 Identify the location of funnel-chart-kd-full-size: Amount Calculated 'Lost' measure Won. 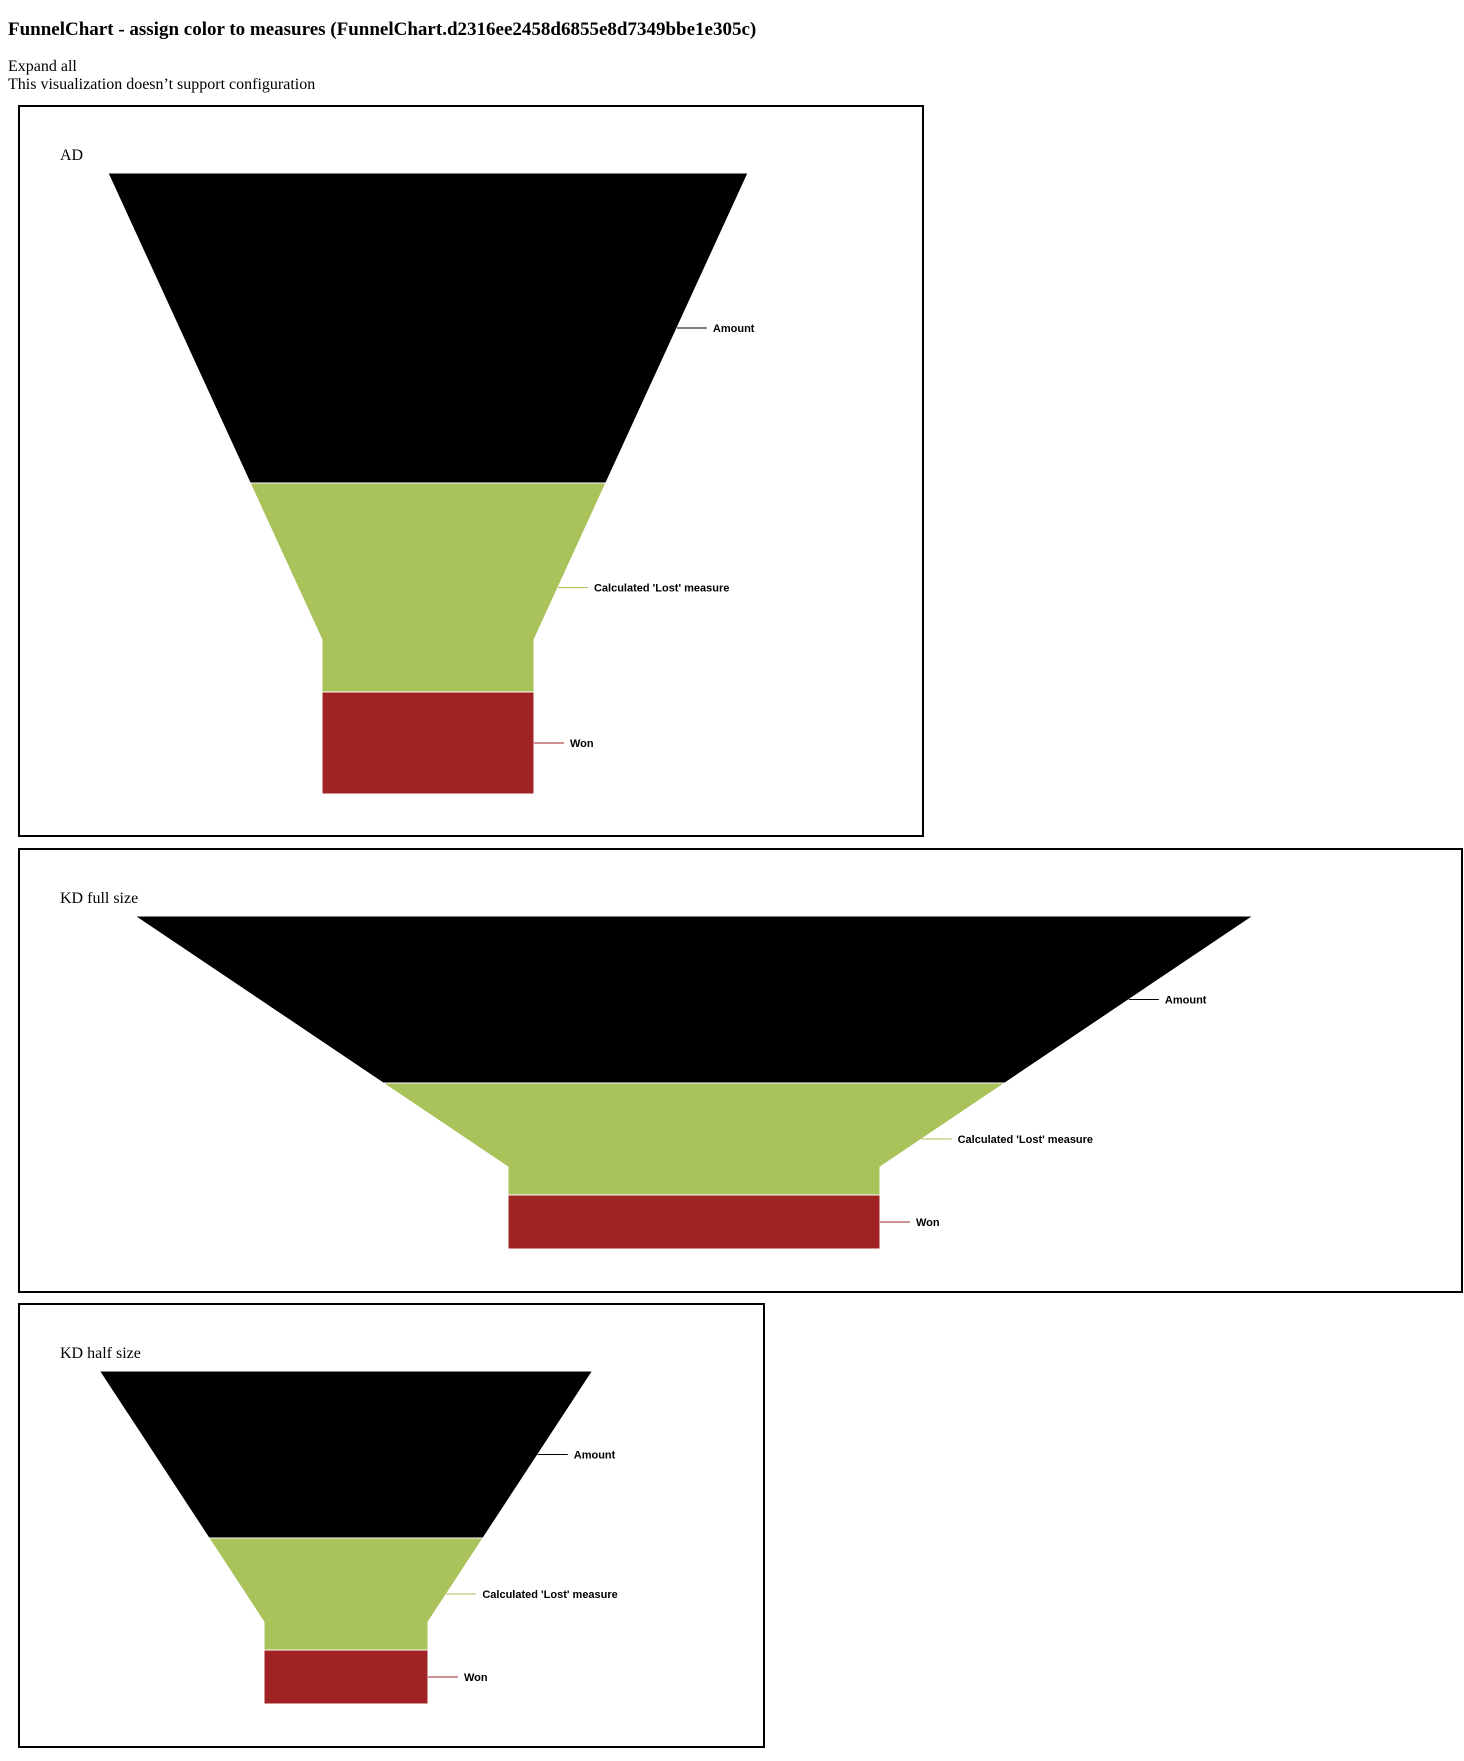
(694, 1082).